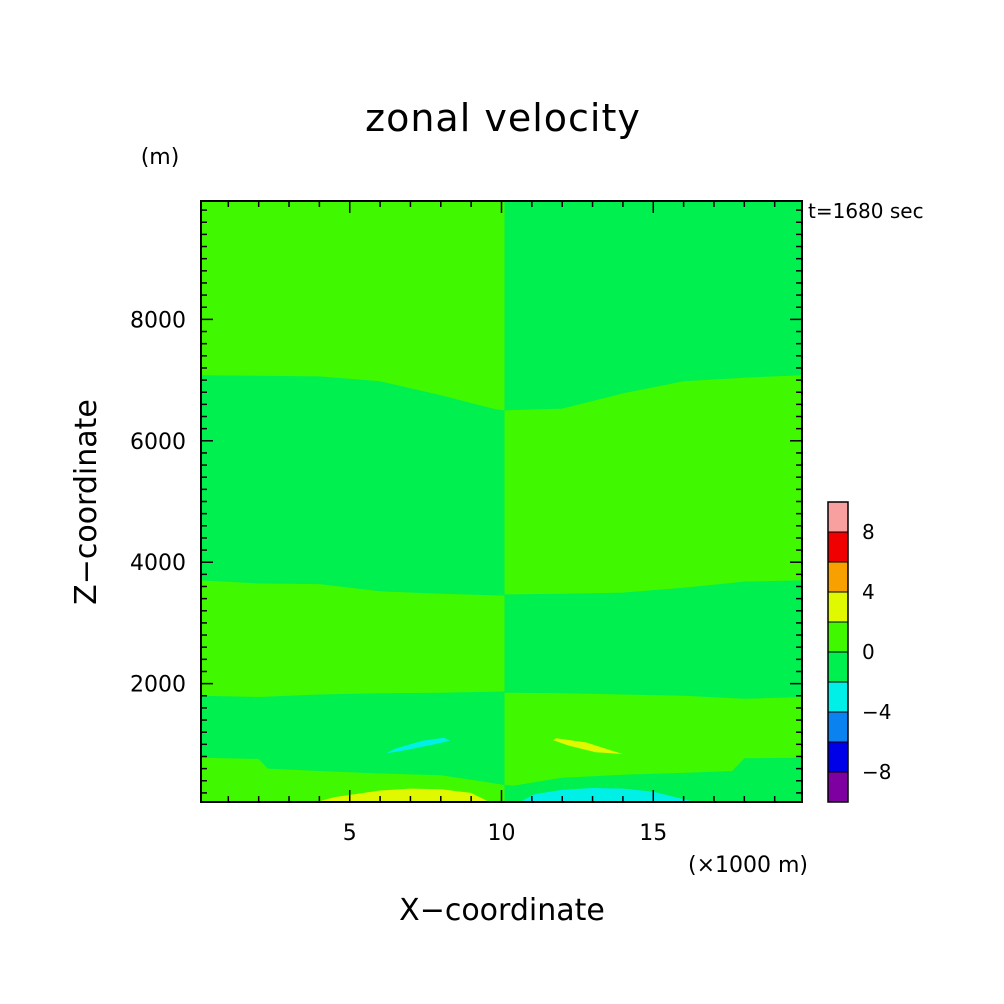 The image size is (1004, 1004). I want to click on colorbar-tick-label: 0, so click(868, 652).